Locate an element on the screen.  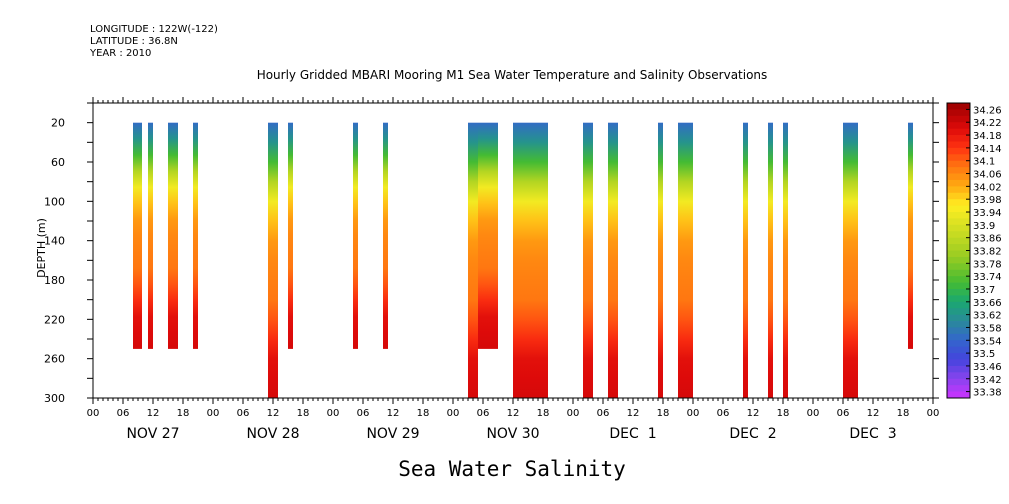
x-day-label: DEC 3 is located at coordinates (872, 434).